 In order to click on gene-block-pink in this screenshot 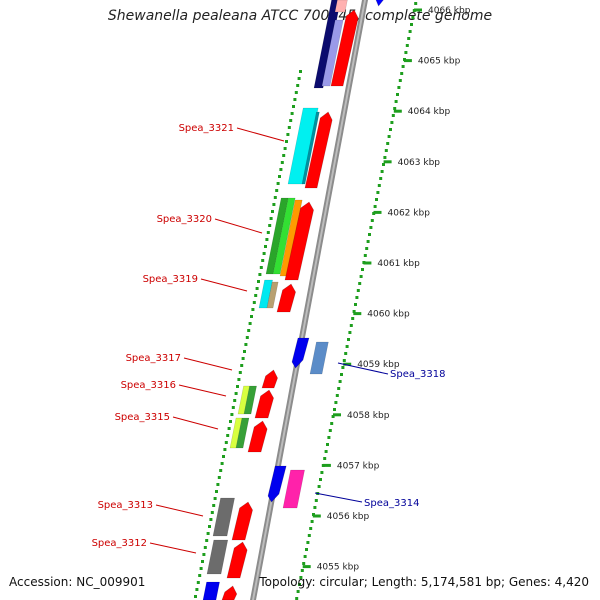, I will do `click(341, 6)`.